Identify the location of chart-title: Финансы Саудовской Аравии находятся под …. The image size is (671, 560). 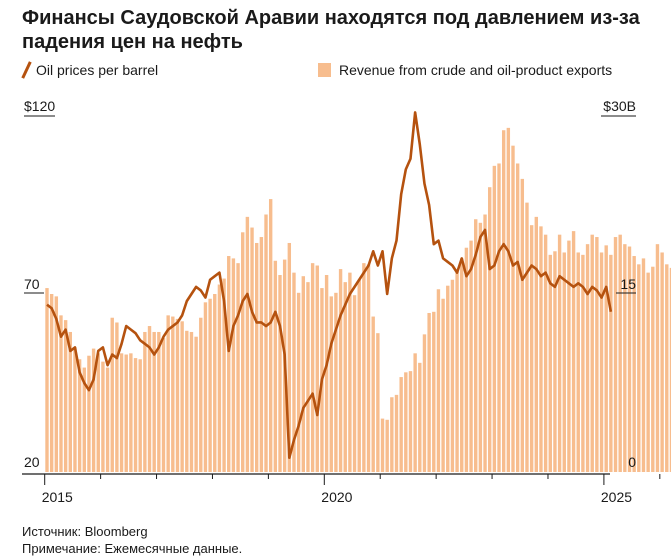
(331, 30).